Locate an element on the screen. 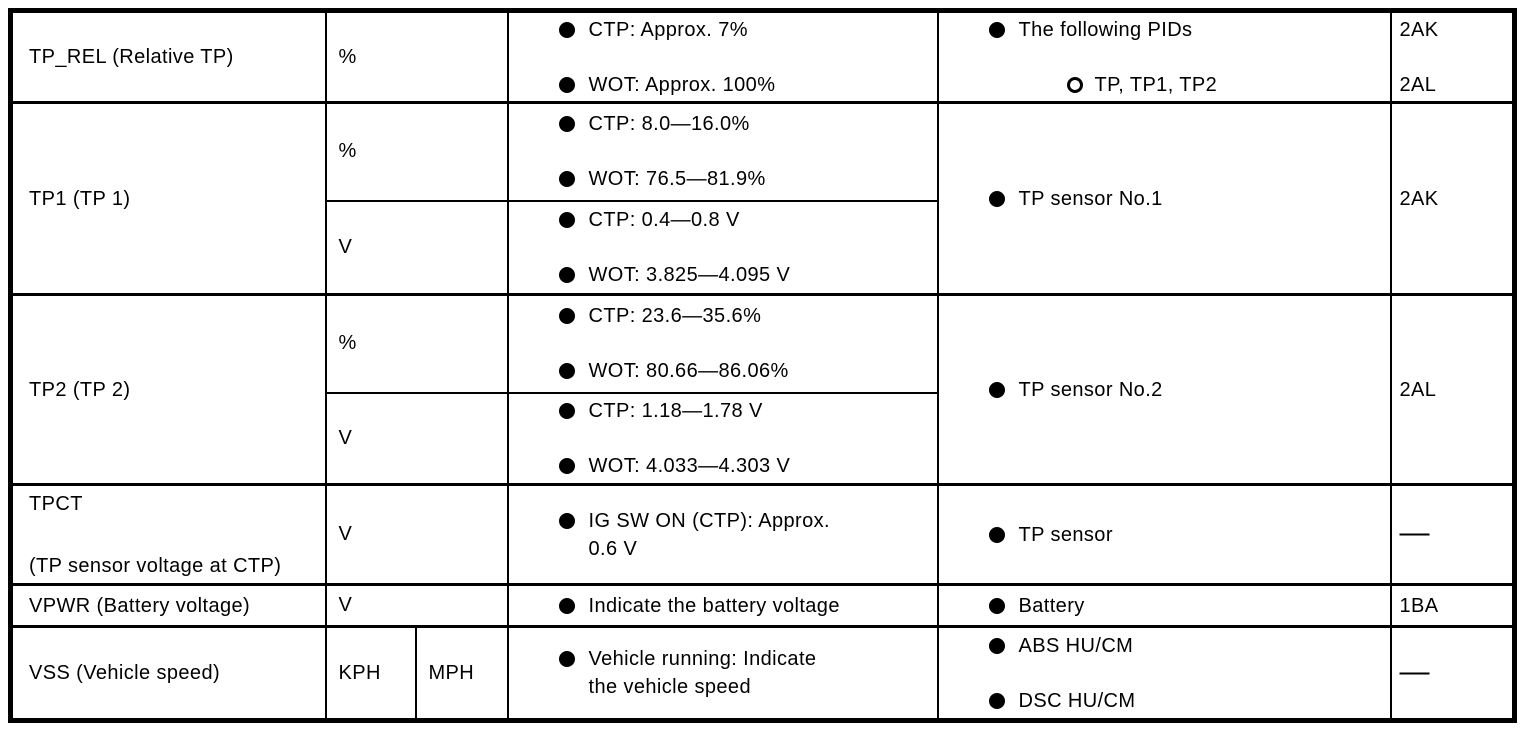 This screenshot has width=1520, height=746. list-item: CTP: 8.0—16.0% is located at coordinates (747, 124).